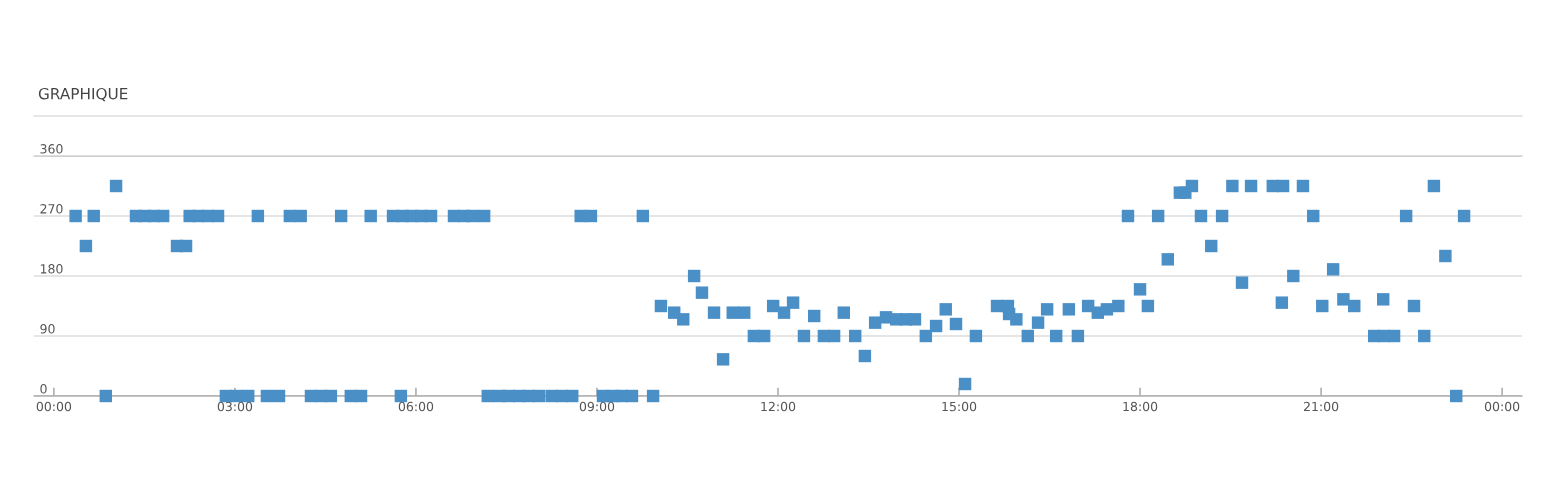 The image size is (1555, 495). Describe the element at coordinates (959, 406) in the screenshot. I see `x-tick-label: 15:00` at that location.